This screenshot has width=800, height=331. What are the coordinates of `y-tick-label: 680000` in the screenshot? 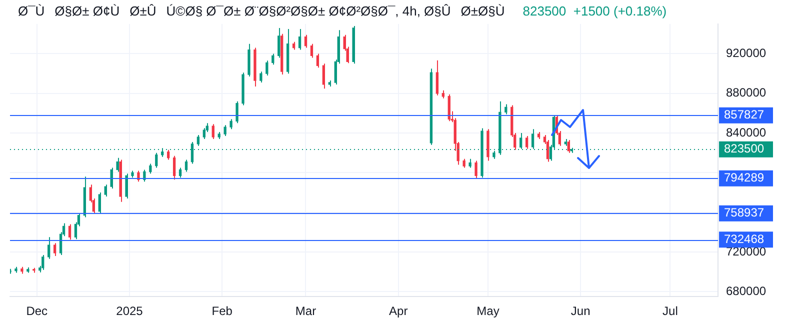 It's located at (746, 291).